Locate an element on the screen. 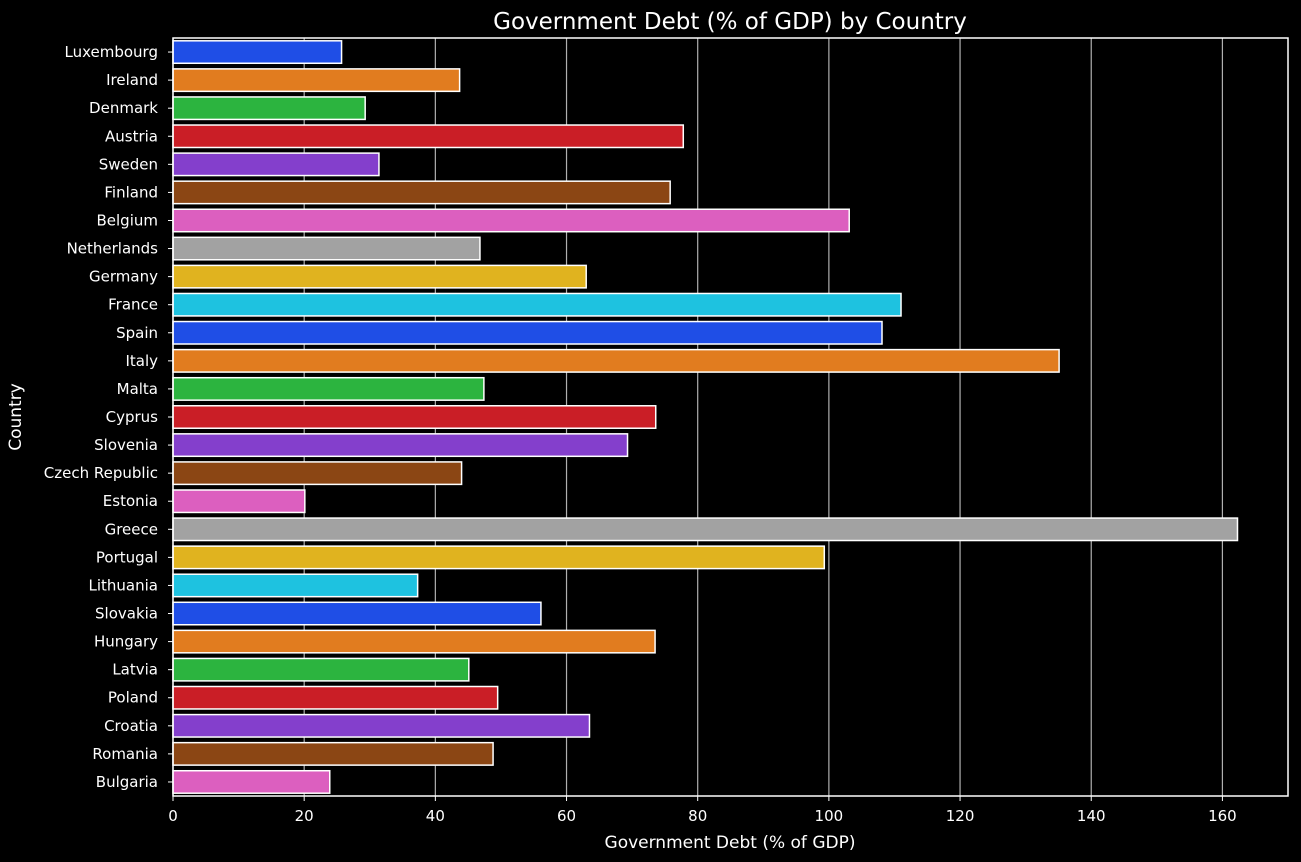  y-tick-label: Bulgaria is located at coordinates (127, 782).